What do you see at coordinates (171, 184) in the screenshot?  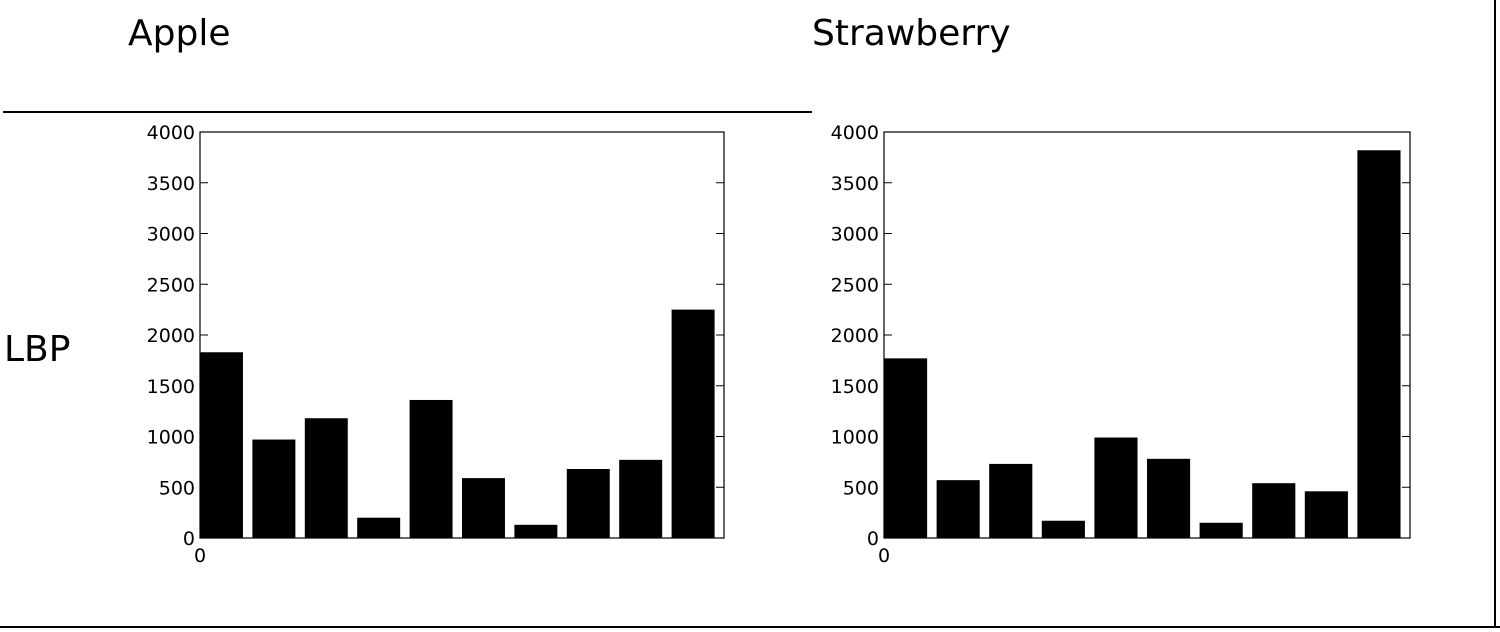 I see `ytick-label-apple-7: 3500` at bounding box center [171, 184].